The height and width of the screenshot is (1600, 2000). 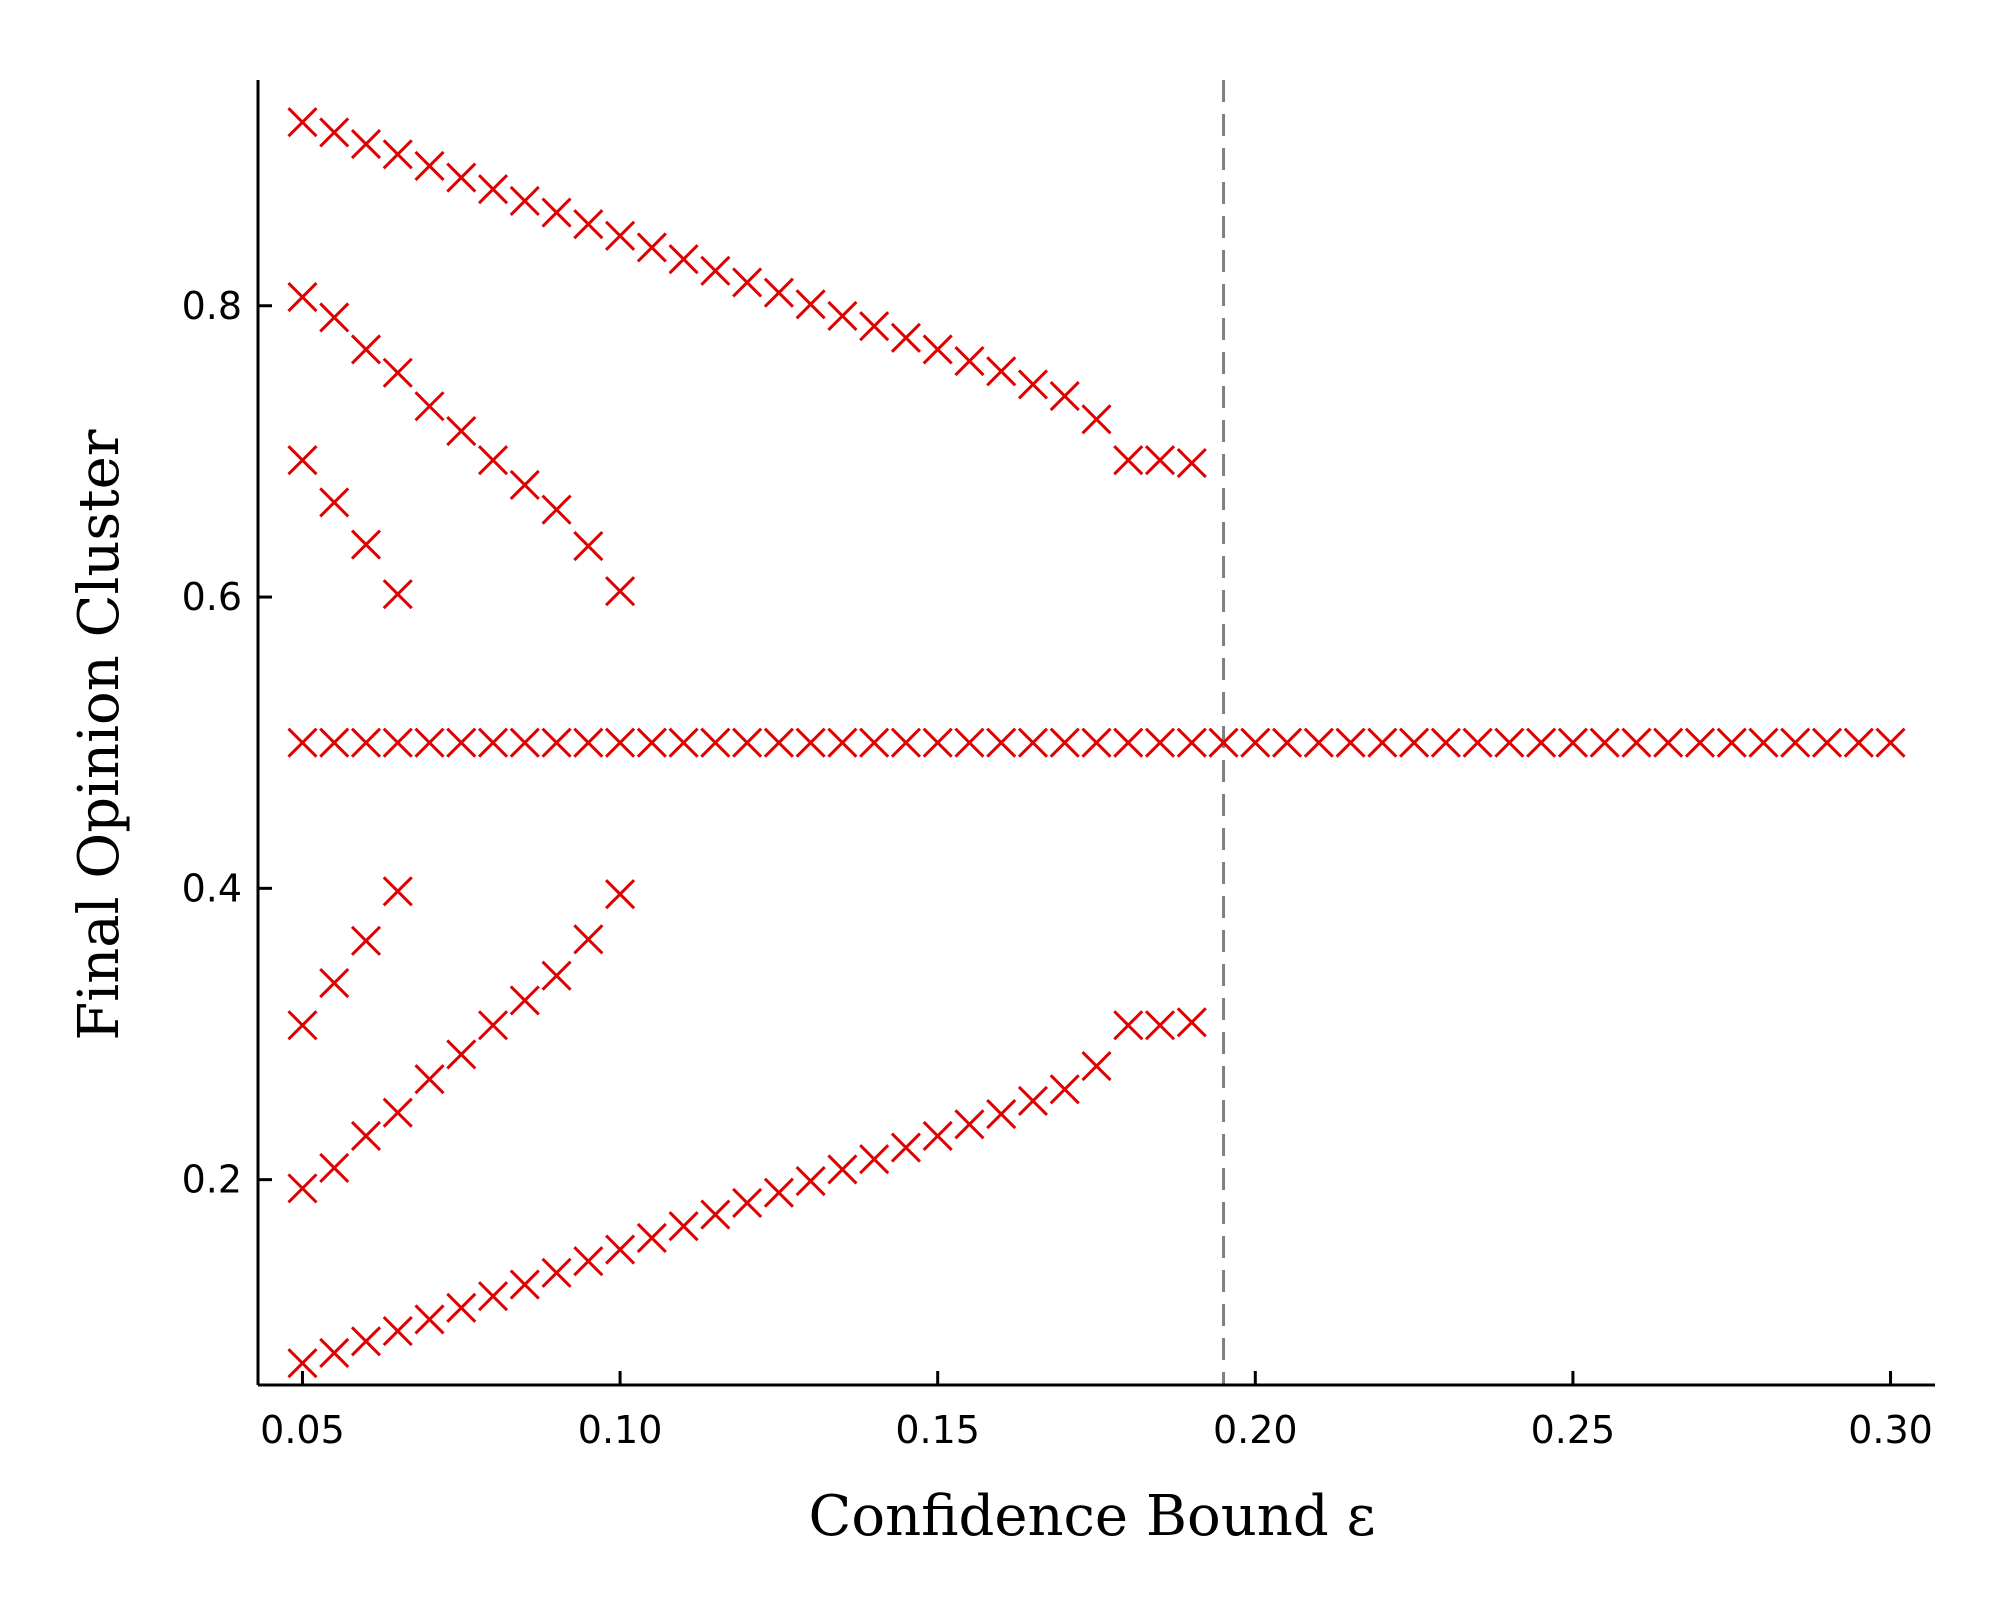 I want to click on x-tick-label: 0.25, so click(x=1573, y=1430).